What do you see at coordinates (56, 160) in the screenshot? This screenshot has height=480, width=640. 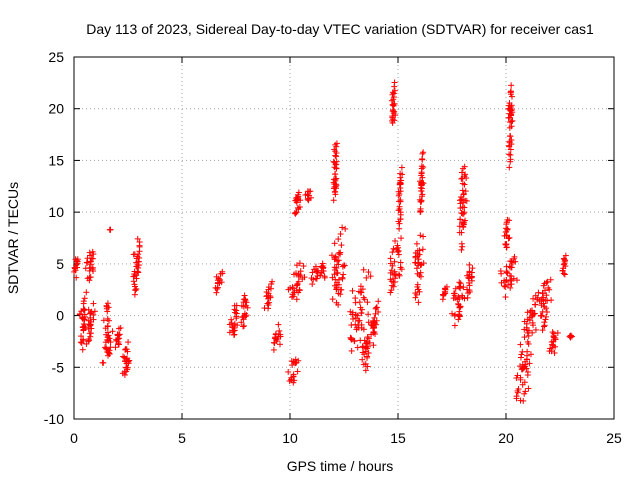 I see `y-tick-label: 15` at bounding box center [56, 160].